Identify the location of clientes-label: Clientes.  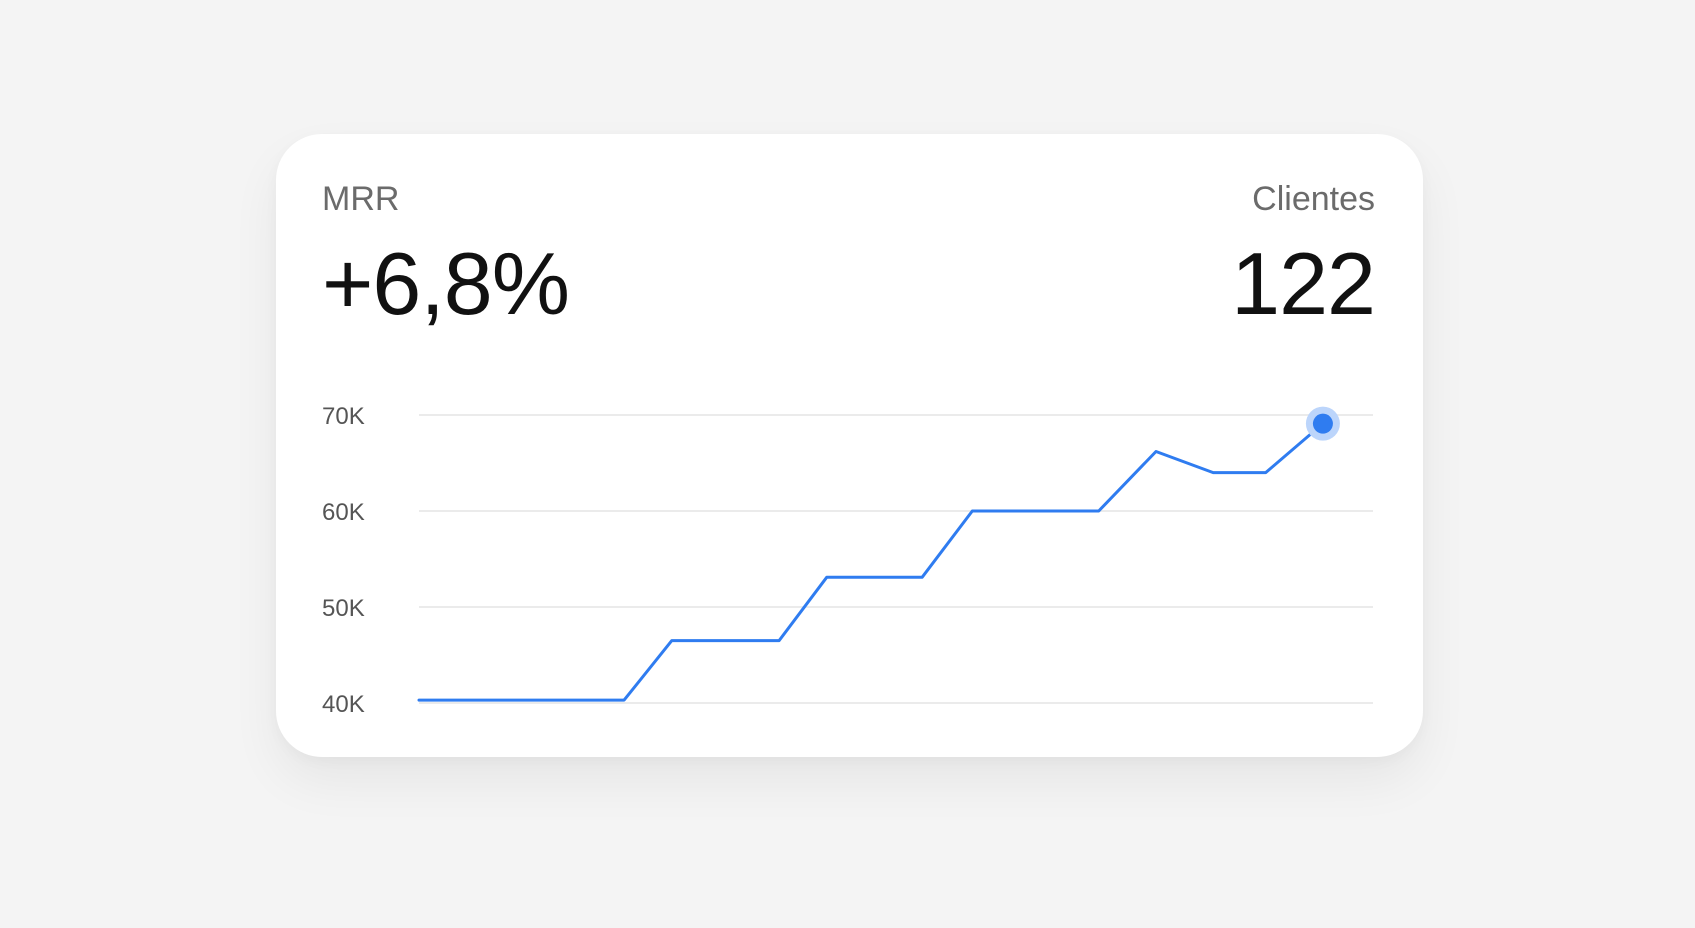
(1313, 199).